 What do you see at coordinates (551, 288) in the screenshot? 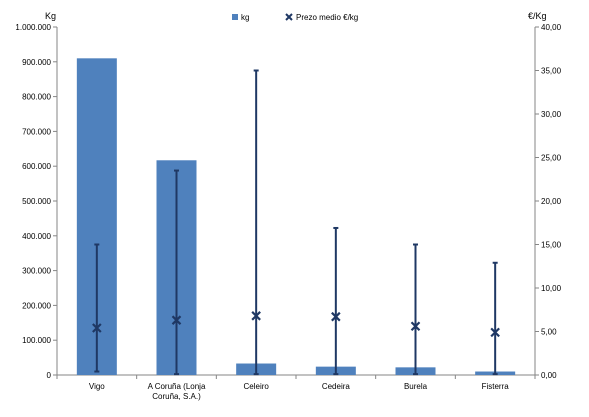
I see `right-tick-label: 10,00` at bounding box center [551, 288].